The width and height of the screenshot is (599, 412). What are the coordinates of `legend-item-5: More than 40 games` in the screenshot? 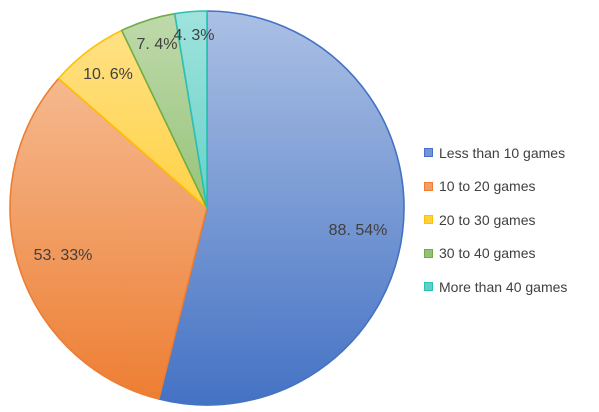 It's located at (510, 287).